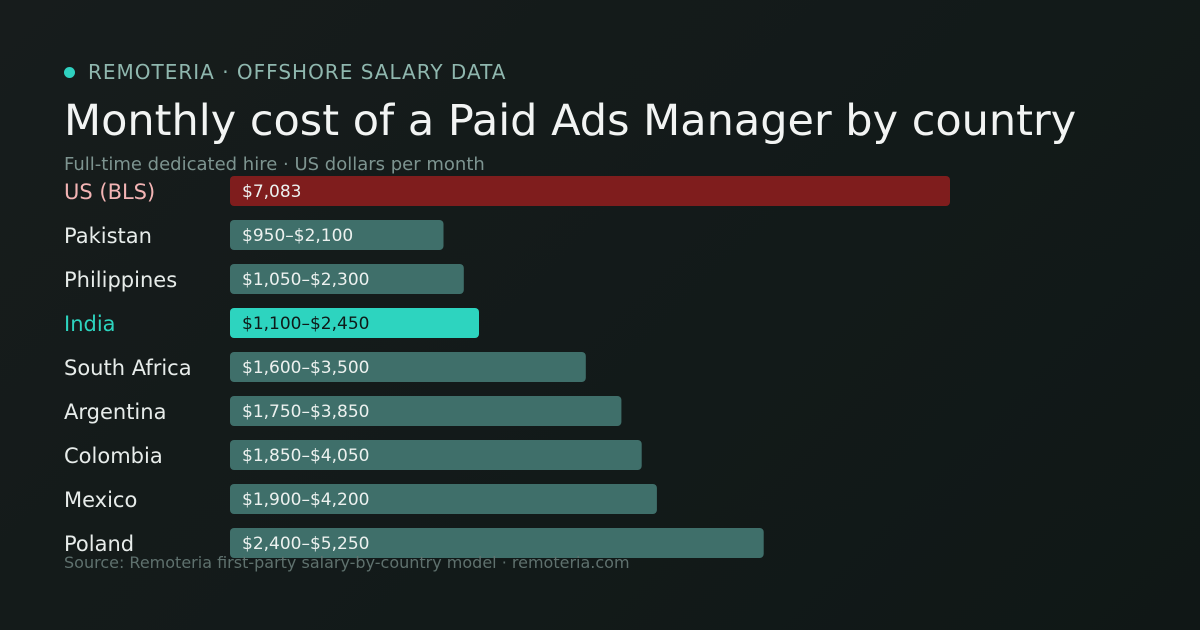  I want to click on category-label: Colombia, so click(113, 456).